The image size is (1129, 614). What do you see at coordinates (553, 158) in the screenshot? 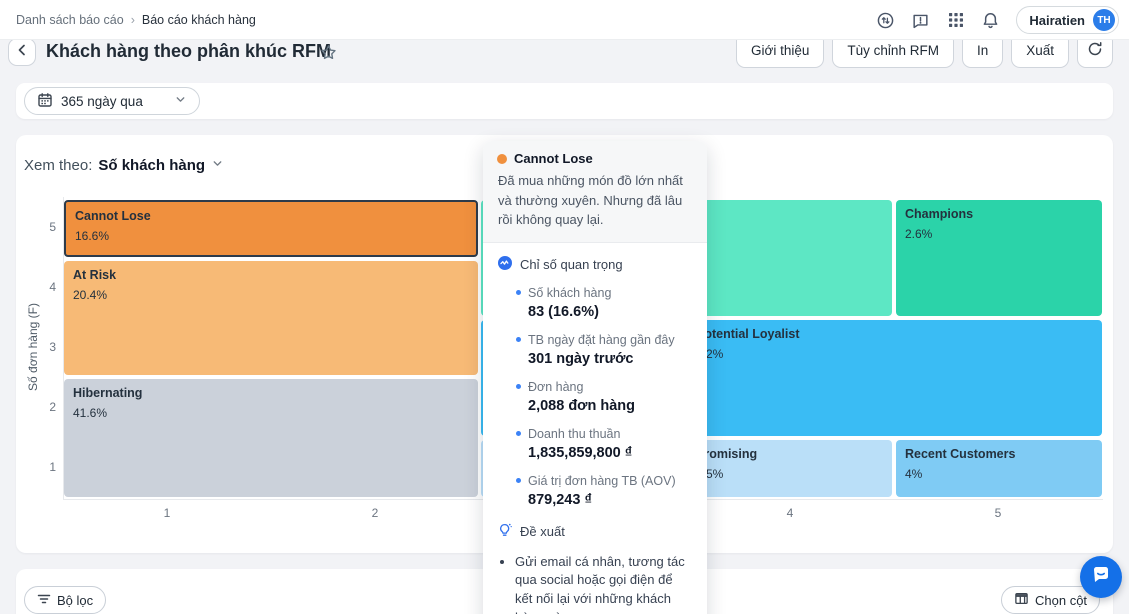
I see `tooltip-segment-name: Cannot Lose` at bounding box center [553, 158].